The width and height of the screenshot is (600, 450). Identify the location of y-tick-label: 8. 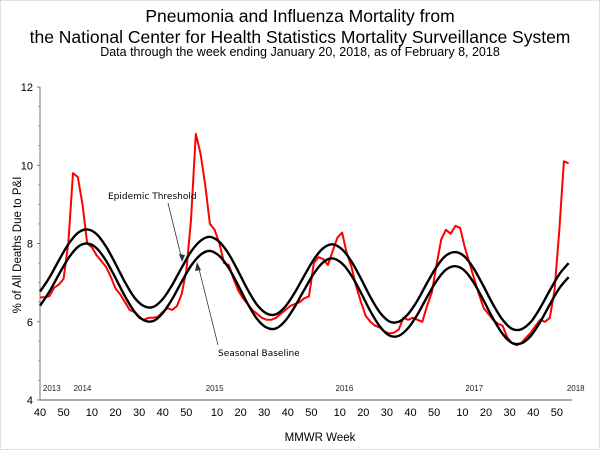
(30, 245).